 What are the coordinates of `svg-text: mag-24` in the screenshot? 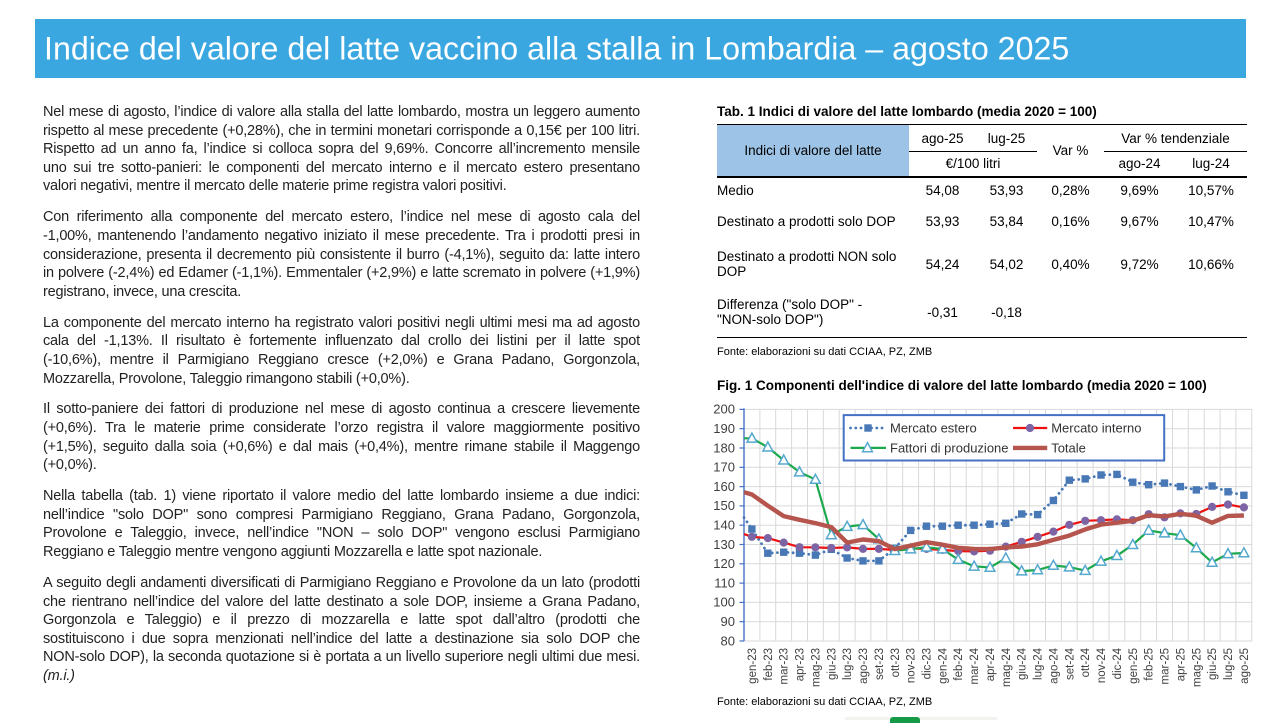 It's located at (1007, 667).